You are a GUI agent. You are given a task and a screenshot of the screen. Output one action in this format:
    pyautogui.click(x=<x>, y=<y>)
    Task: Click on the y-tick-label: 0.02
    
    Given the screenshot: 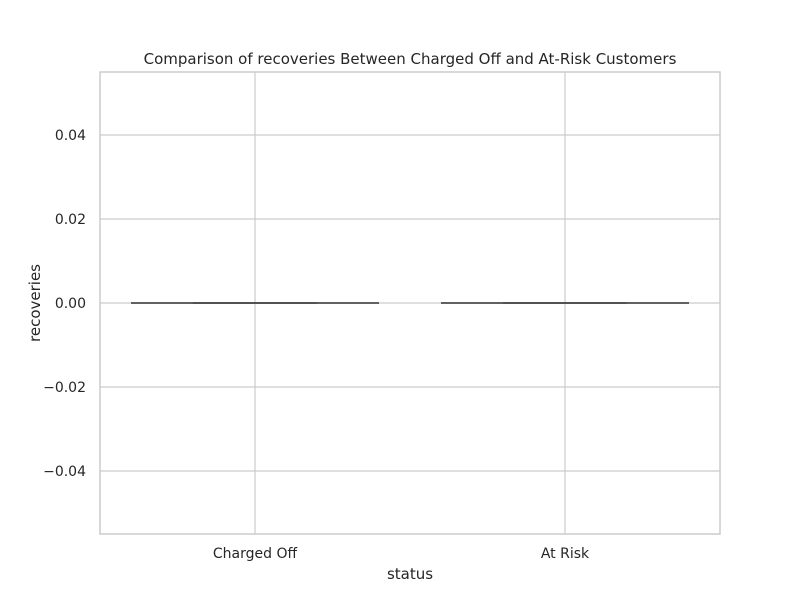 What is the action you would take?
    pyautogui.click(x=70, y=220)
    